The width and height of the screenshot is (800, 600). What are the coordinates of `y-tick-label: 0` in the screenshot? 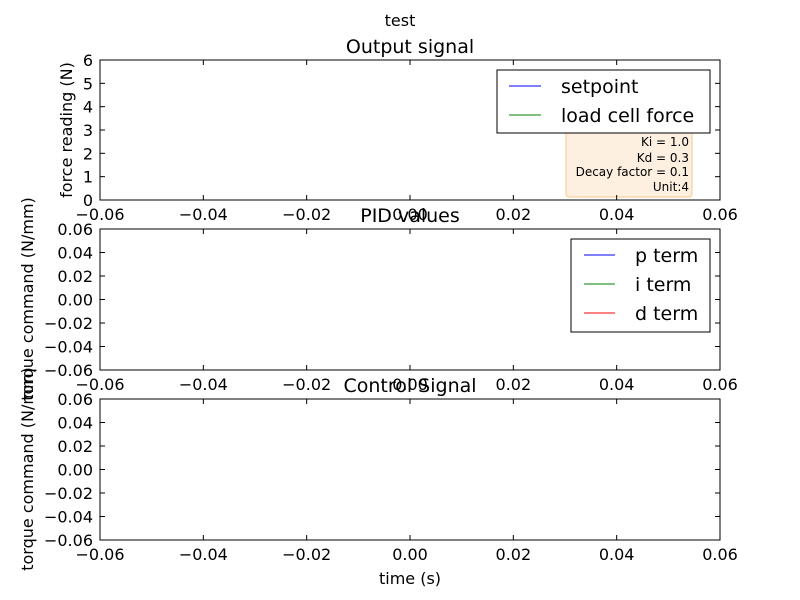 It's located at (88, 200).